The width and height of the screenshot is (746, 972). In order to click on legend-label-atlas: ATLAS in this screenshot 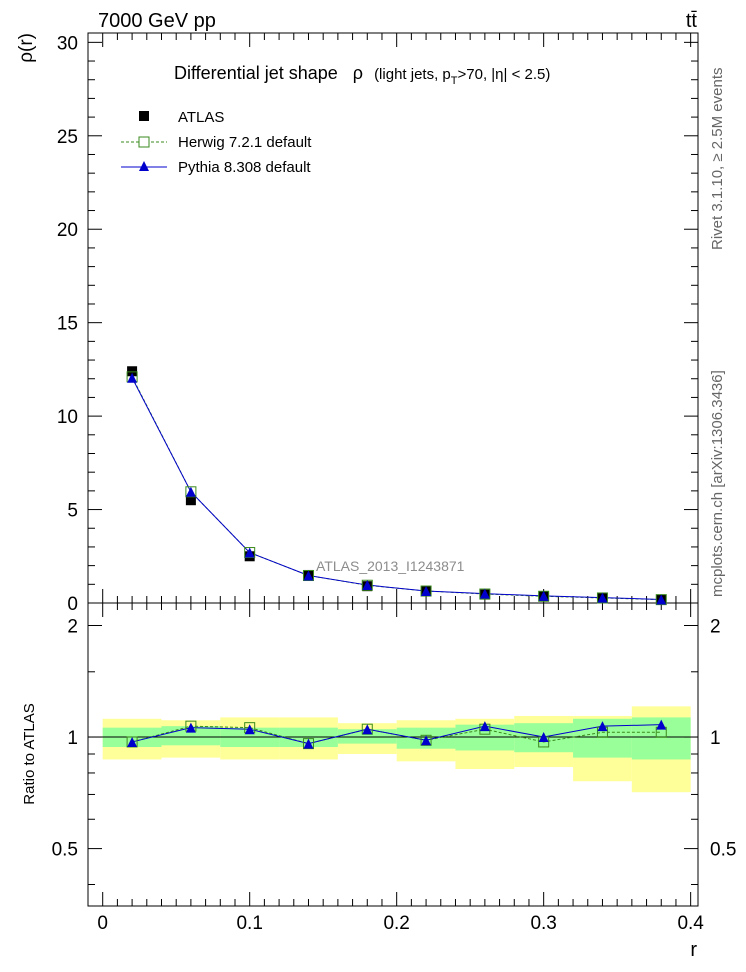, I will do `click(201, 117)`.